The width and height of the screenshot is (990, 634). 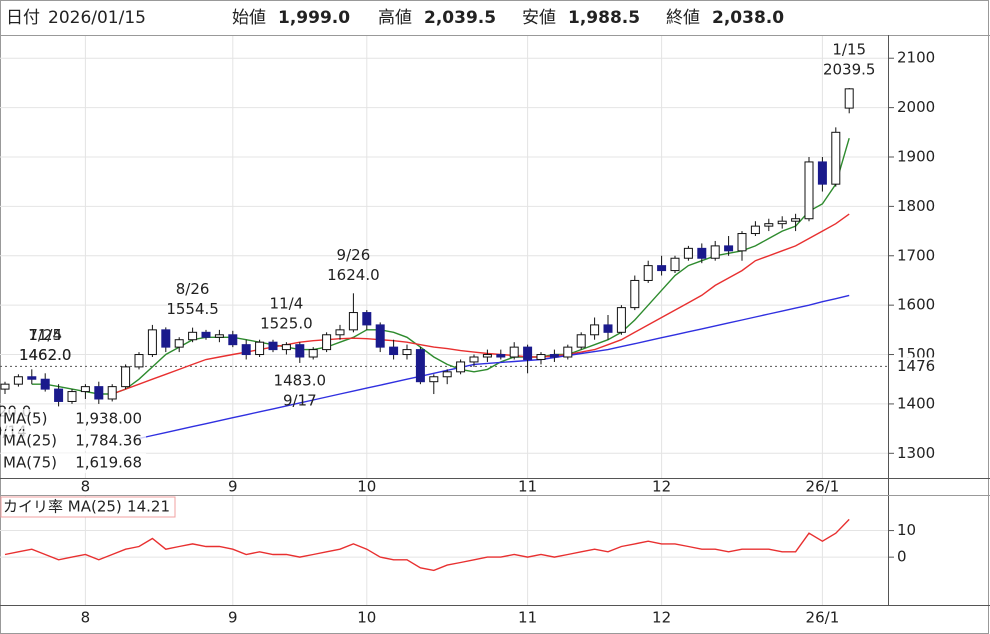 I want to click on field-value: 2,039.5, so click(x=460, y=18).